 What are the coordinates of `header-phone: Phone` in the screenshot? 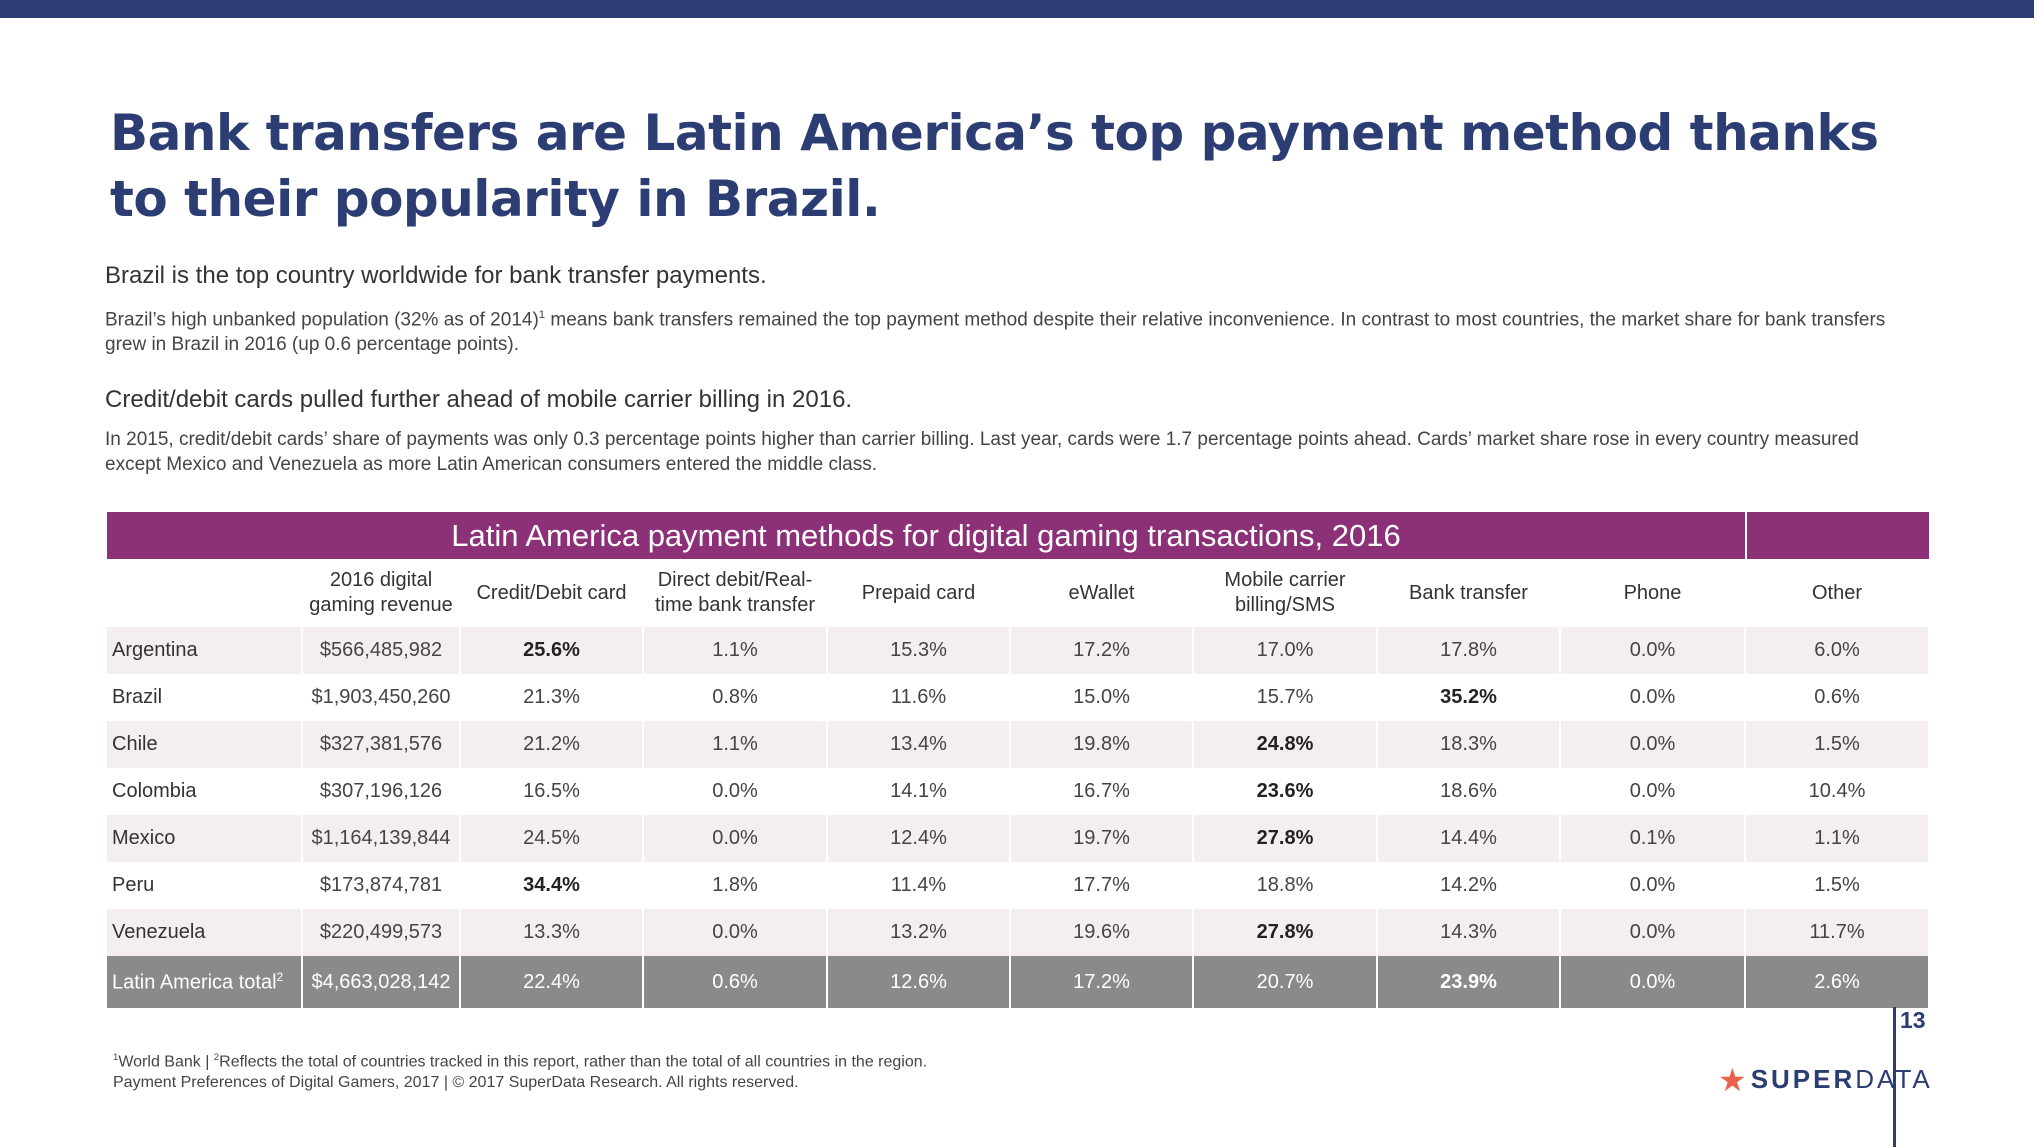 It's located at (1652, 592).